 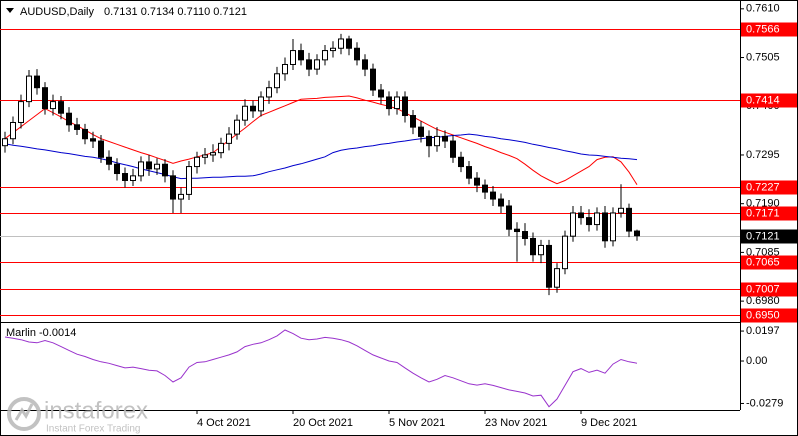 What do you see at coordinates (323, 423) in the screenshot?
I see `x-tick-label: 20 Oct 2021` at bounding box center [323, 423].